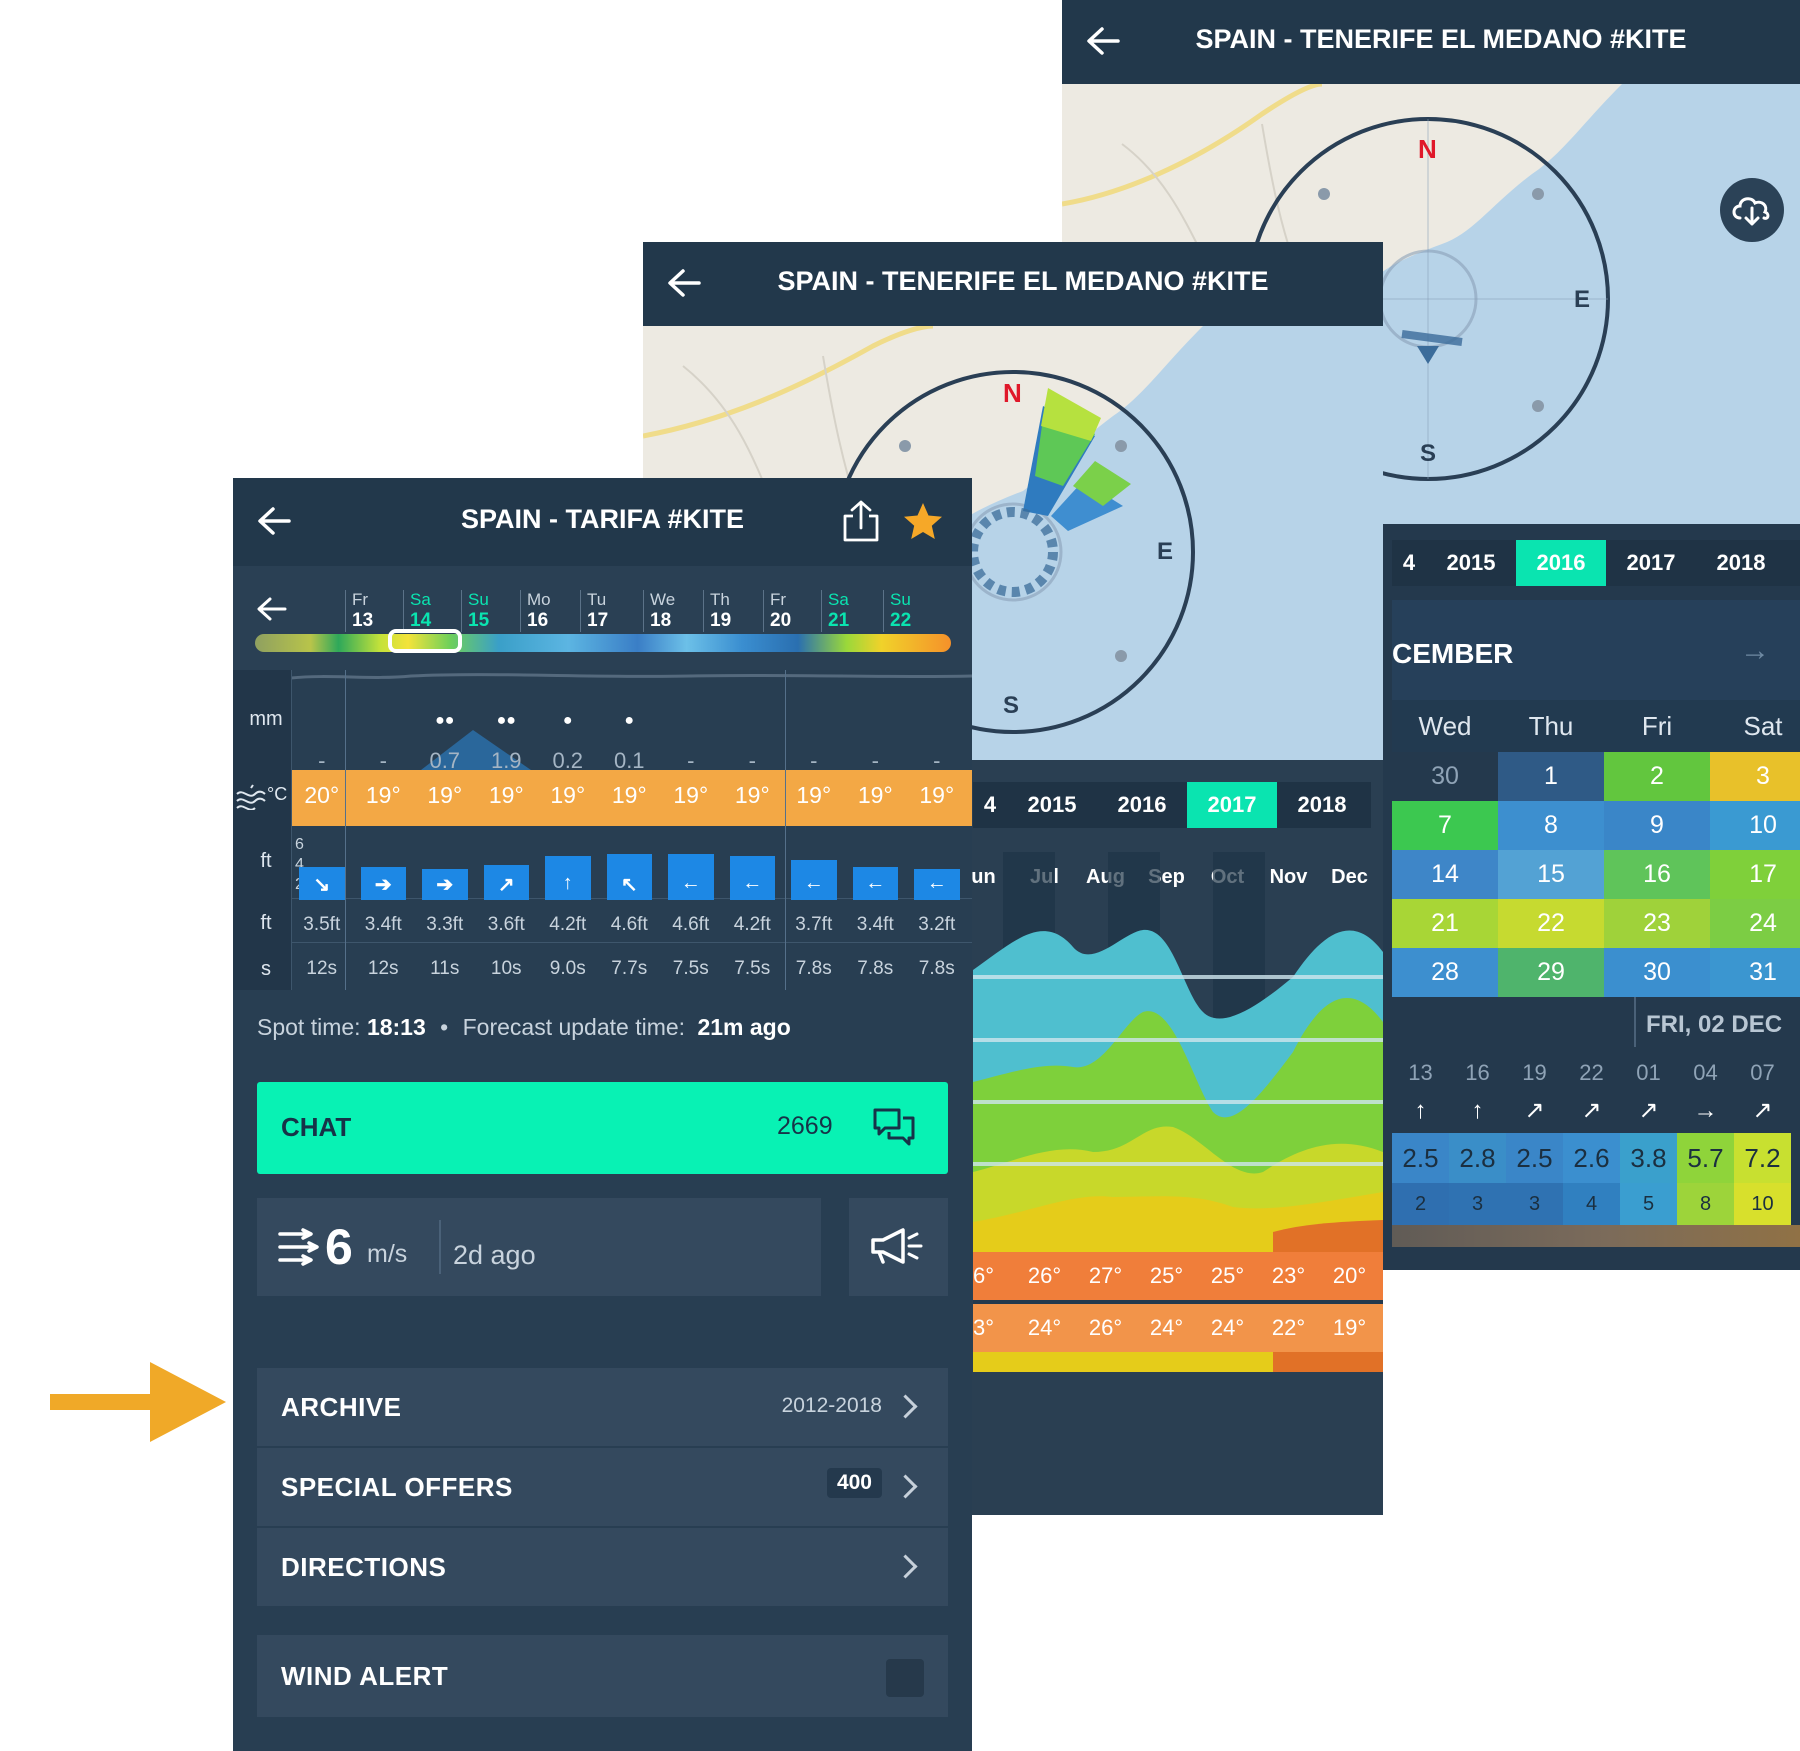  Describe the element at coordinates (272, 609) in the screenshot. I see `previous-days-arrow-icon` at that location.